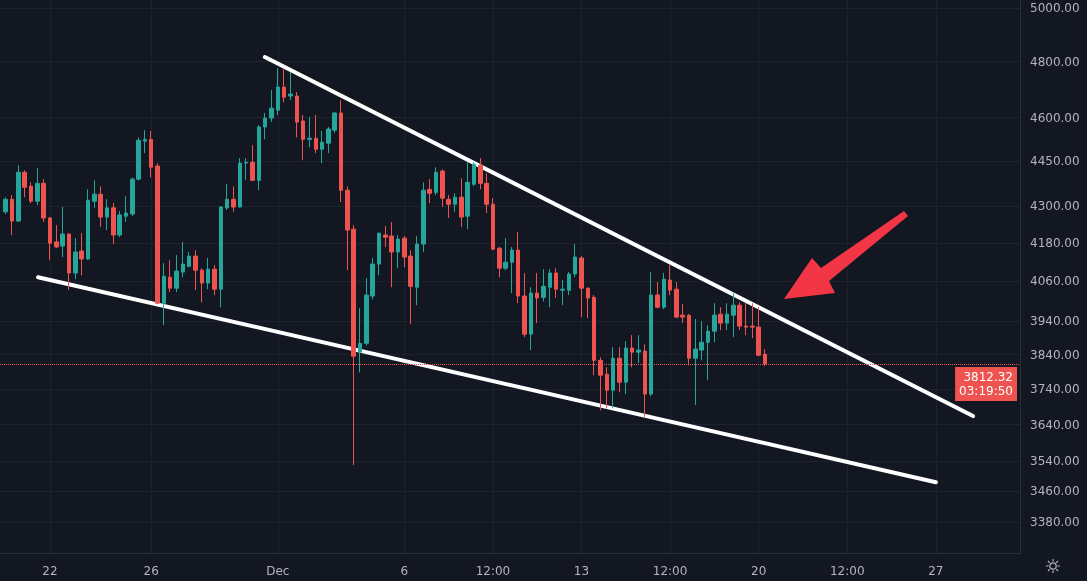 The width and height of the screenshot is (1087, 581). What do you see at coordinates (759, 571) in the screenshot?
I see `x-tick-label: 20` at bounding box center [759, 571].